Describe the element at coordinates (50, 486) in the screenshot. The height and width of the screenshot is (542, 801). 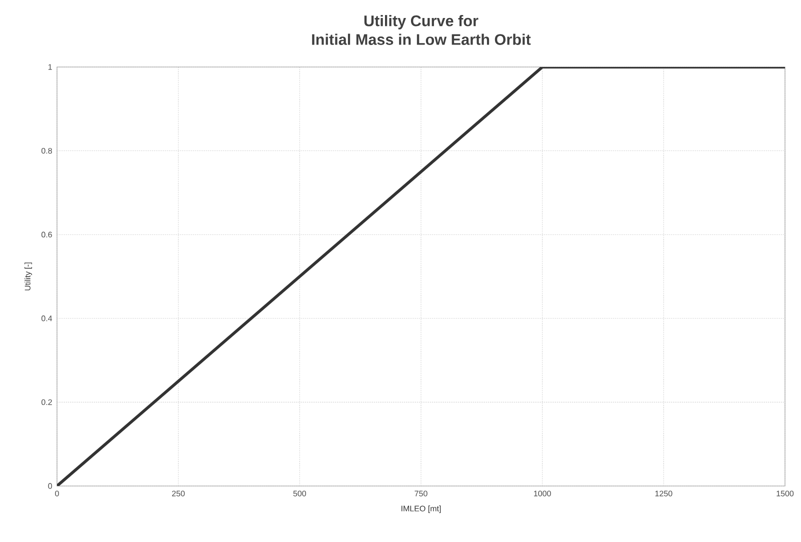
I see `y-tick-label: 0` at that location.